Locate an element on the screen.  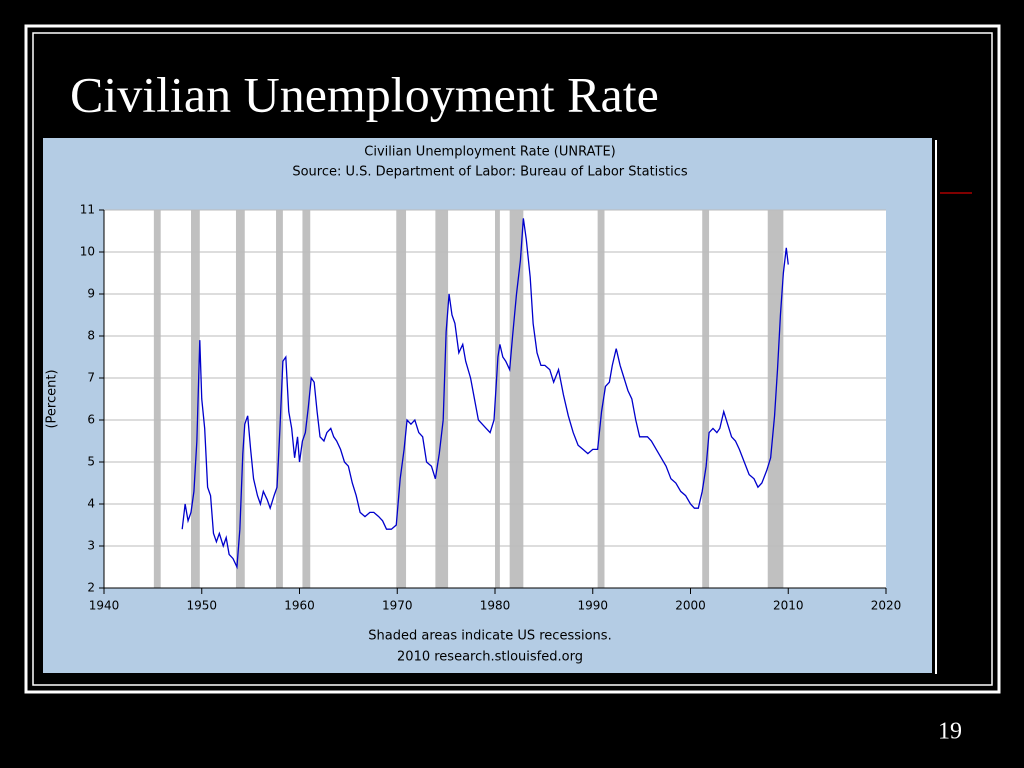
y-tick-label: 5 is located at coordinates (91, 462).